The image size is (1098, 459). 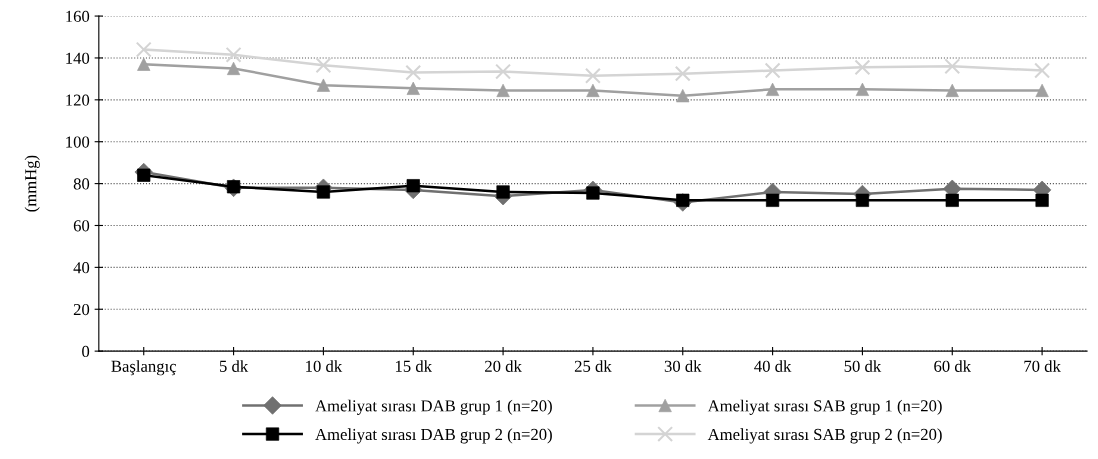 I want to click on legend-label: Ameliyat sırası SAB grup 2 (n=20), so click(x=824, y=436).